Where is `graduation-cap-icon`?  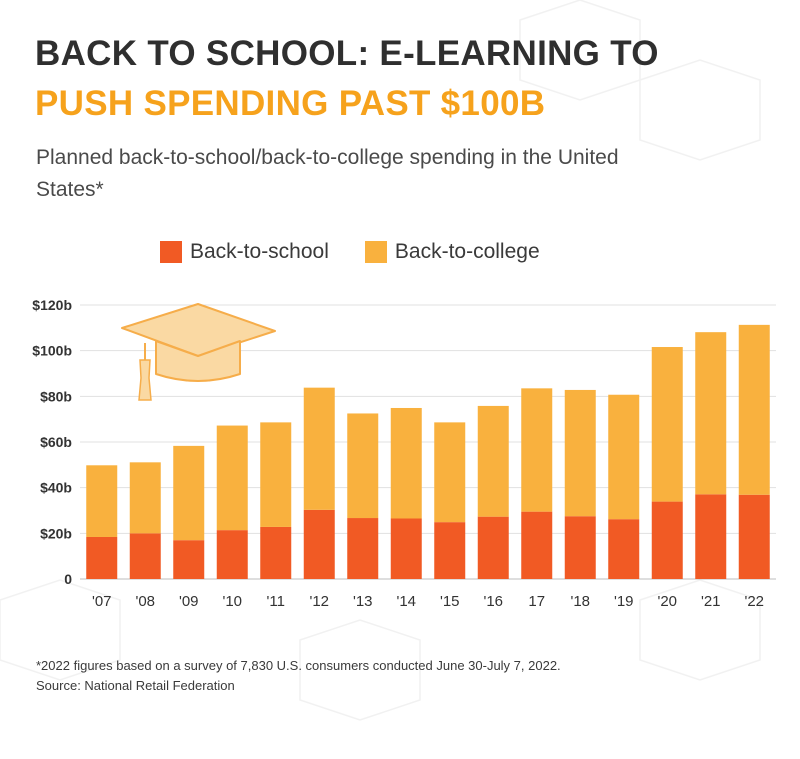
graduation-cap-icon is located at coordinates (198, 352).